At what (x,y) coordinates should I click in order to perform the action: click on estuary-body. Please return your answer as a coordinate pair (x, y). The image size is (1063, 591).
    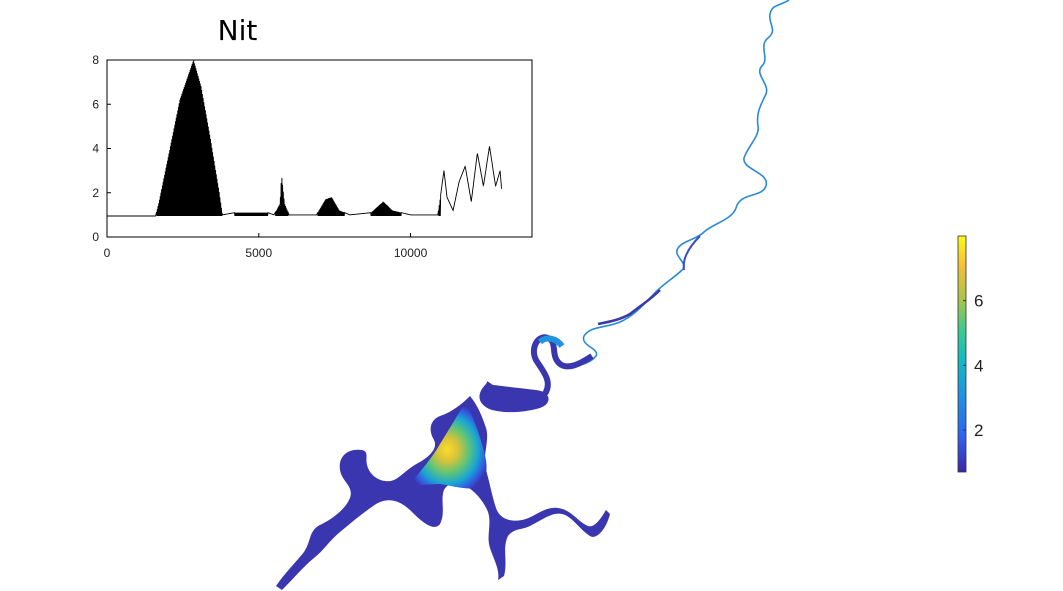
    Looking at the image, I should click on (443, 493).